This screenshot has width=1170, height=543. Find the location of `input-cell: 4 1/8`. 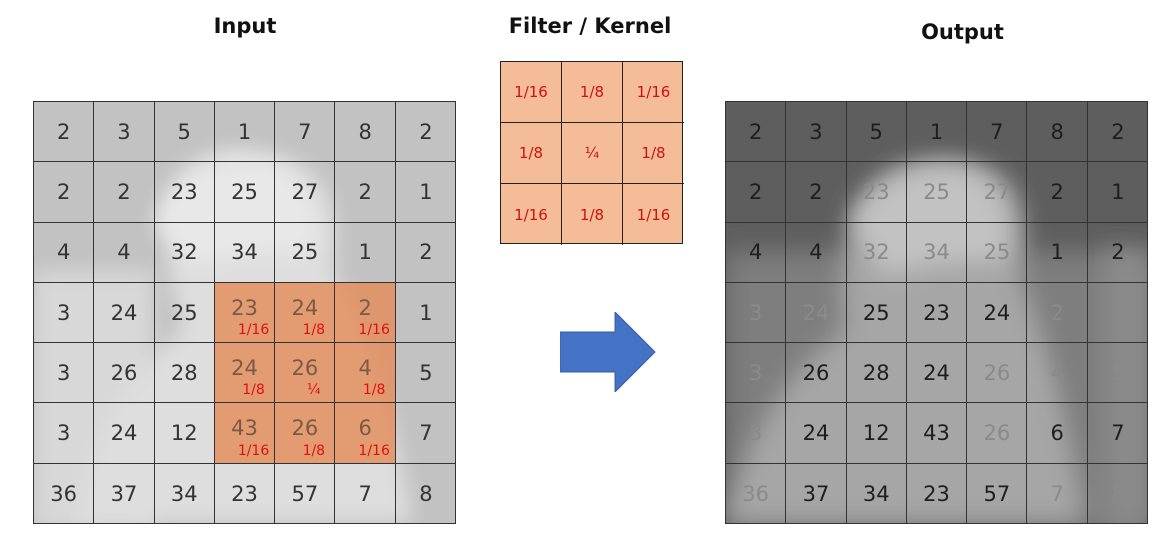

input-cell: 4 1/8 is located at coordinates (365, 373).